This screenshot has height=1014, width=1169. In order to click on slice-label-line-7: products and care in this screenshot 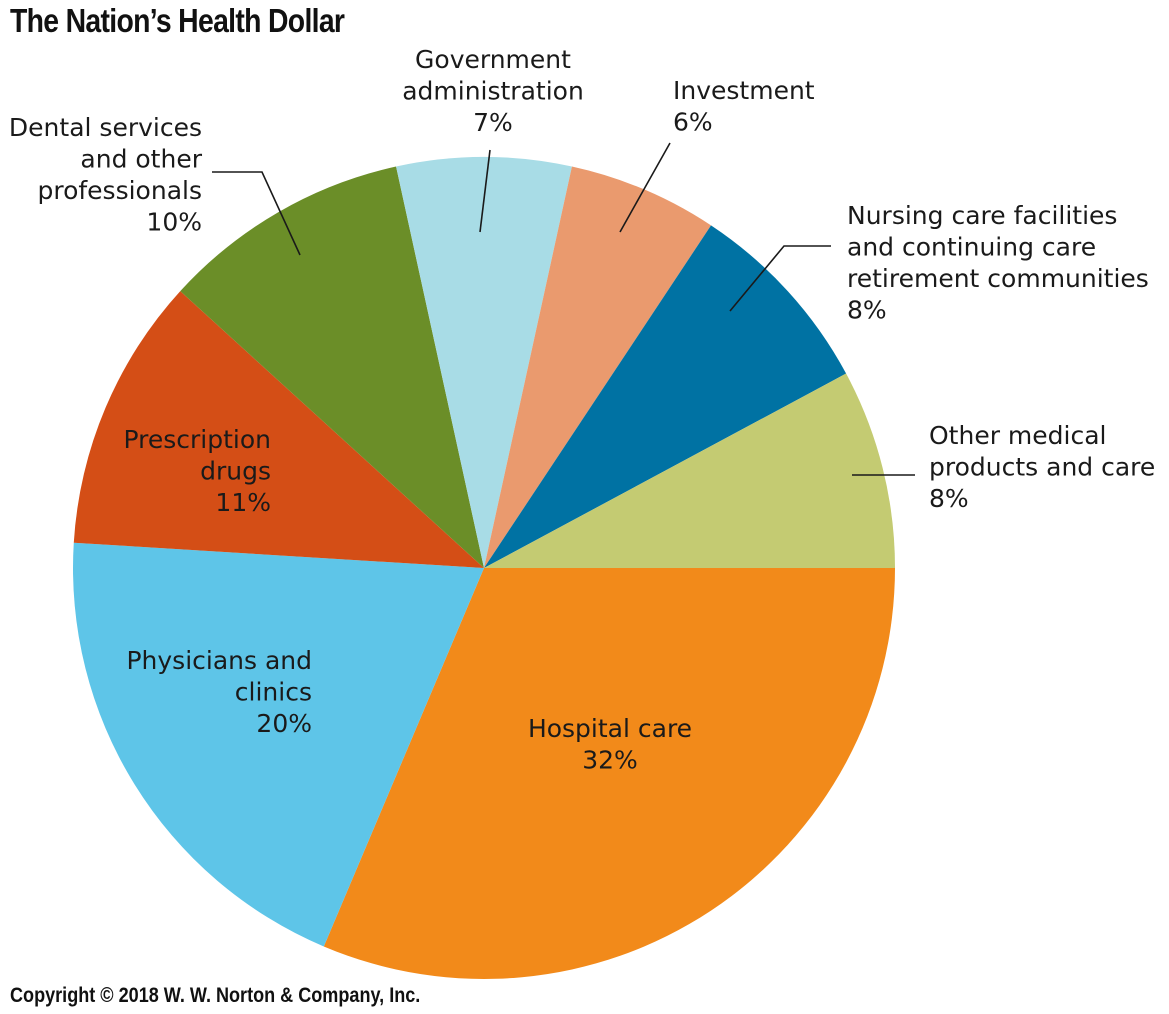, I will do `click(1042, 467)`.